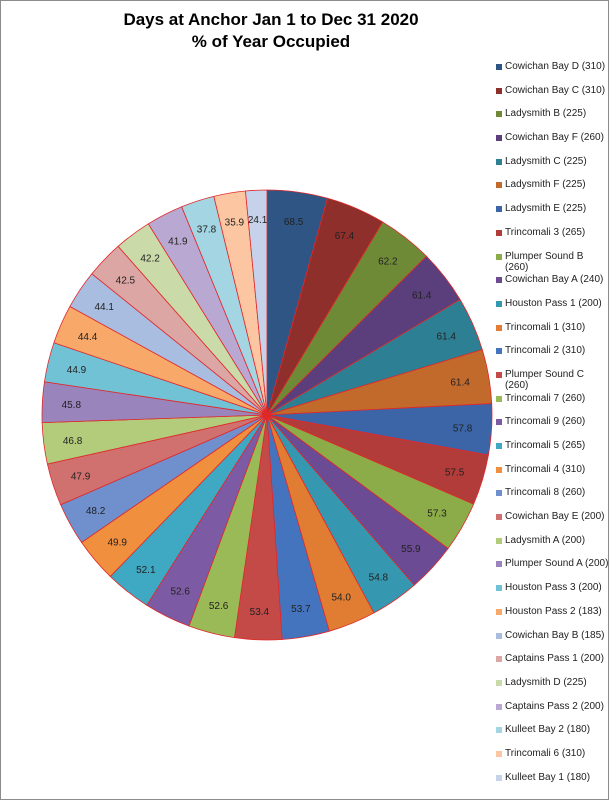  I want to click on legend-label: Cowichan Bay C (310), so click(555, 90).